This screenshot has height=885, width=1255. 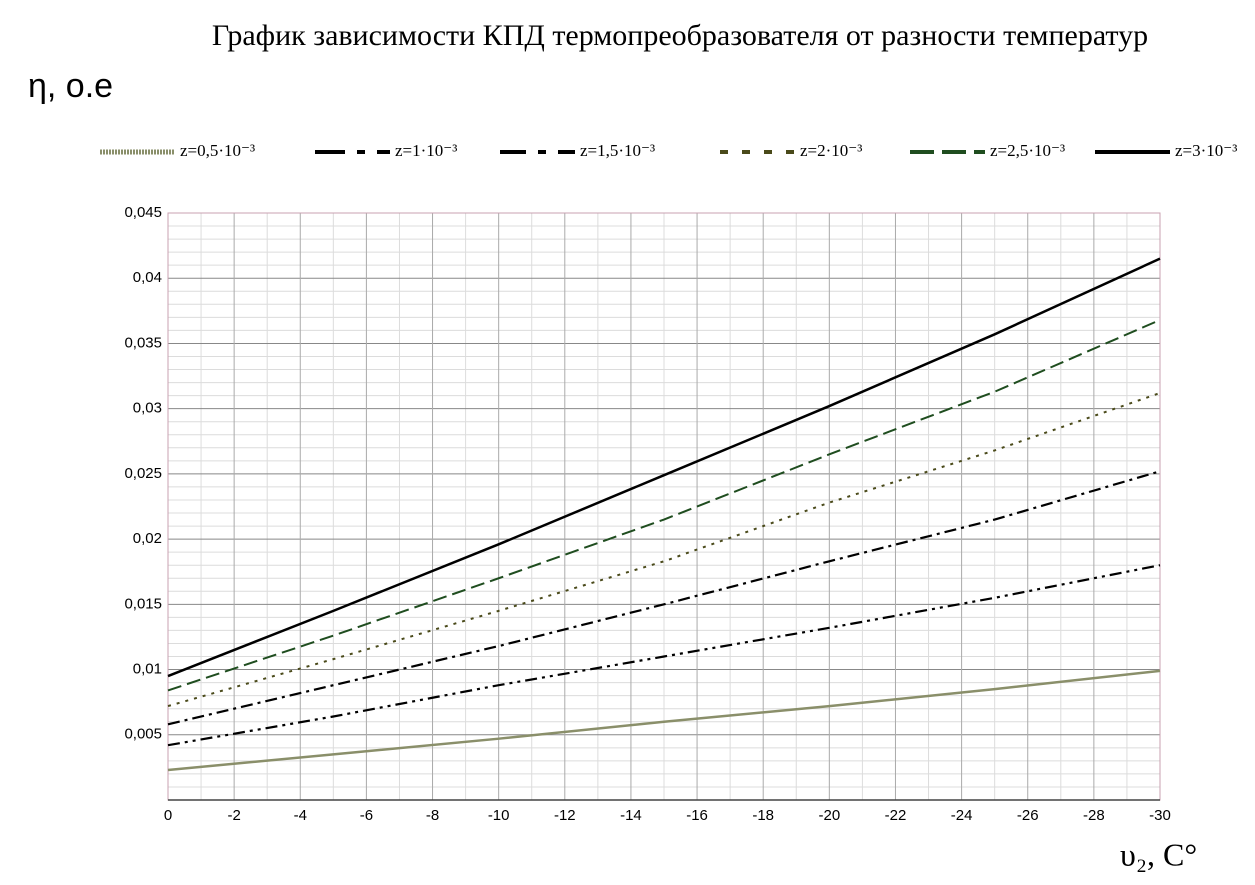 I want to click on y-tick-label: 0,01, so click(x=147, y=669).